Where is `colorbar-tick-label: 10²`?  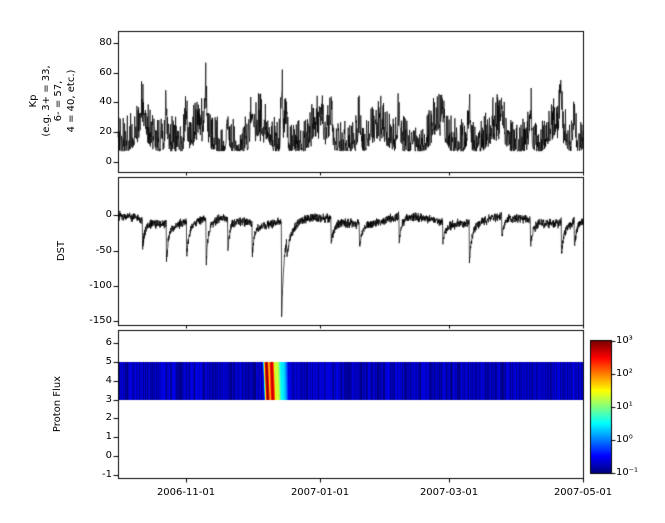
colorbar-tick-label: 10² is located at coordinates (624, 373).